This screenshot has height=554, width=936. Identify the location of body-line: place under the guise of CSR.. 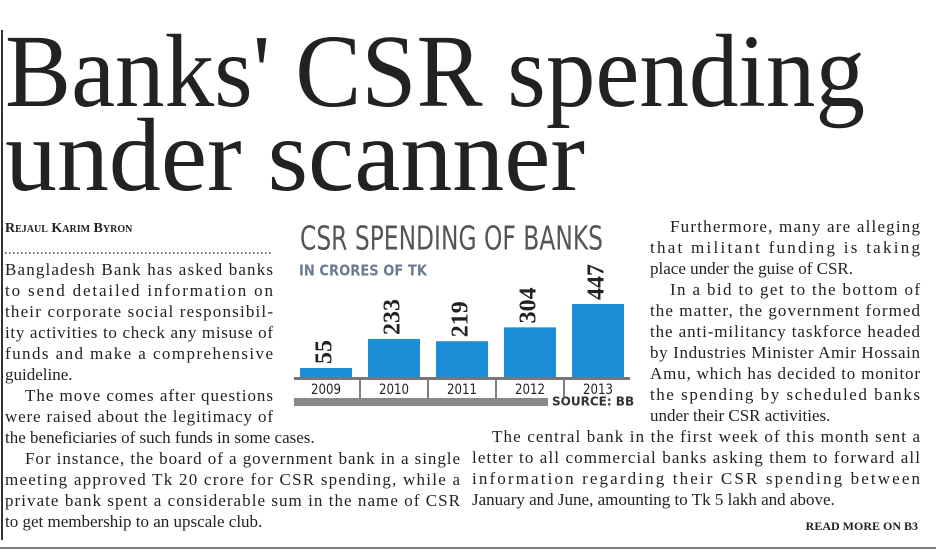
(751, 268).